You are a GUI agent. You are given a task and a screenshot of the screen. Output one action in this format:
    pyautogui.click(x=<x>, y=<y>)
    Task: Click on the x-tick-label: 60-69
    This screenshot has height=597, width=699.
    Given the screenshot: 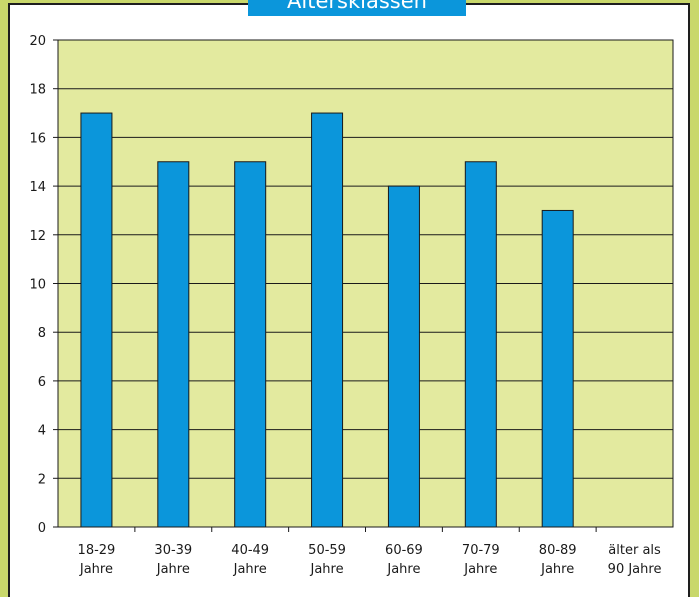 What is the action you would take?
    pyautogui.click(x=404, y=550)
    